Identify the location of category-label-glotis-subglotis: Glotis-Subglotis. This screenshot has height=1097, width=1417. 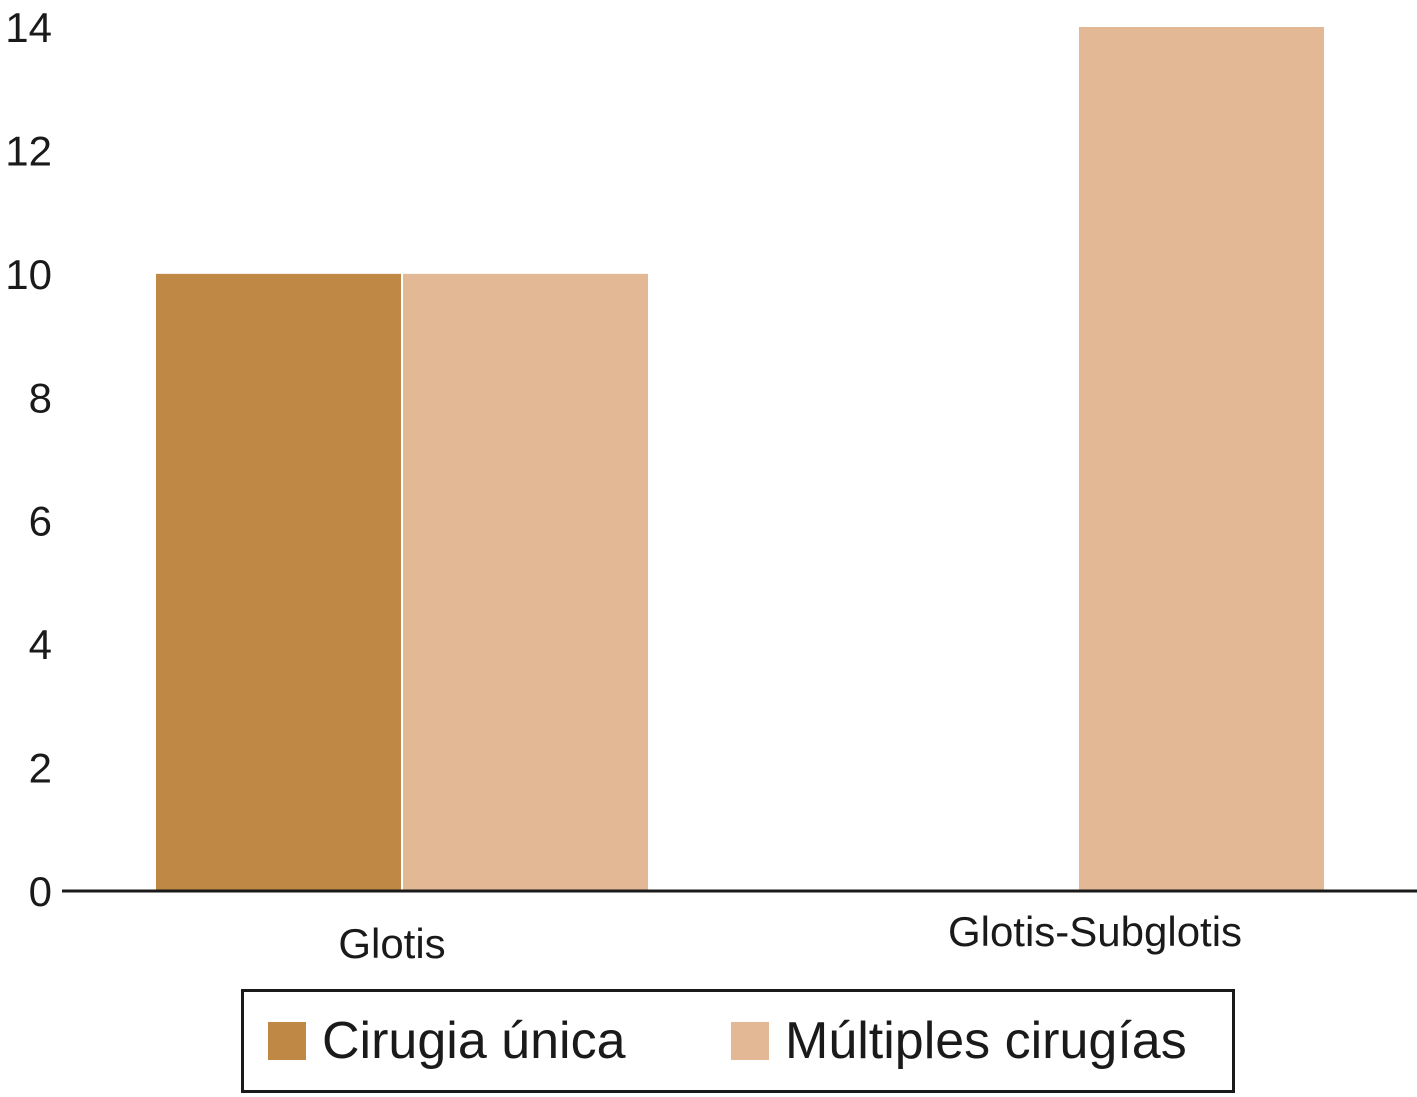
(1095, 931).